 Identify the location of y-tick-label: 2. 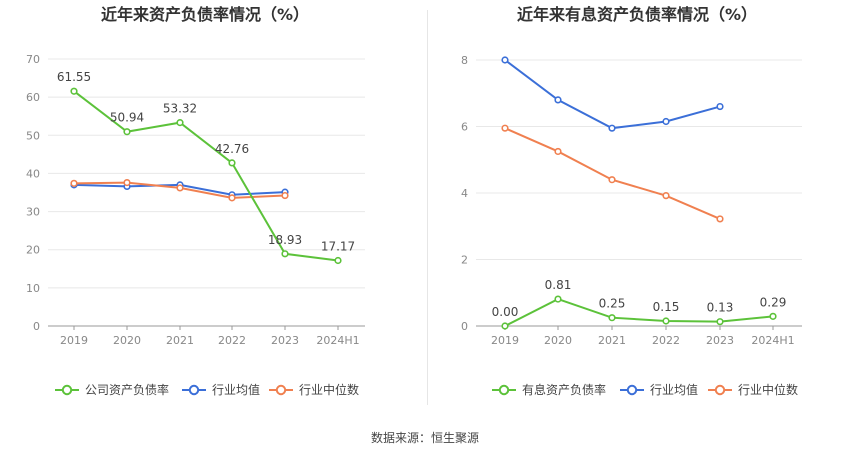
(464, 260).